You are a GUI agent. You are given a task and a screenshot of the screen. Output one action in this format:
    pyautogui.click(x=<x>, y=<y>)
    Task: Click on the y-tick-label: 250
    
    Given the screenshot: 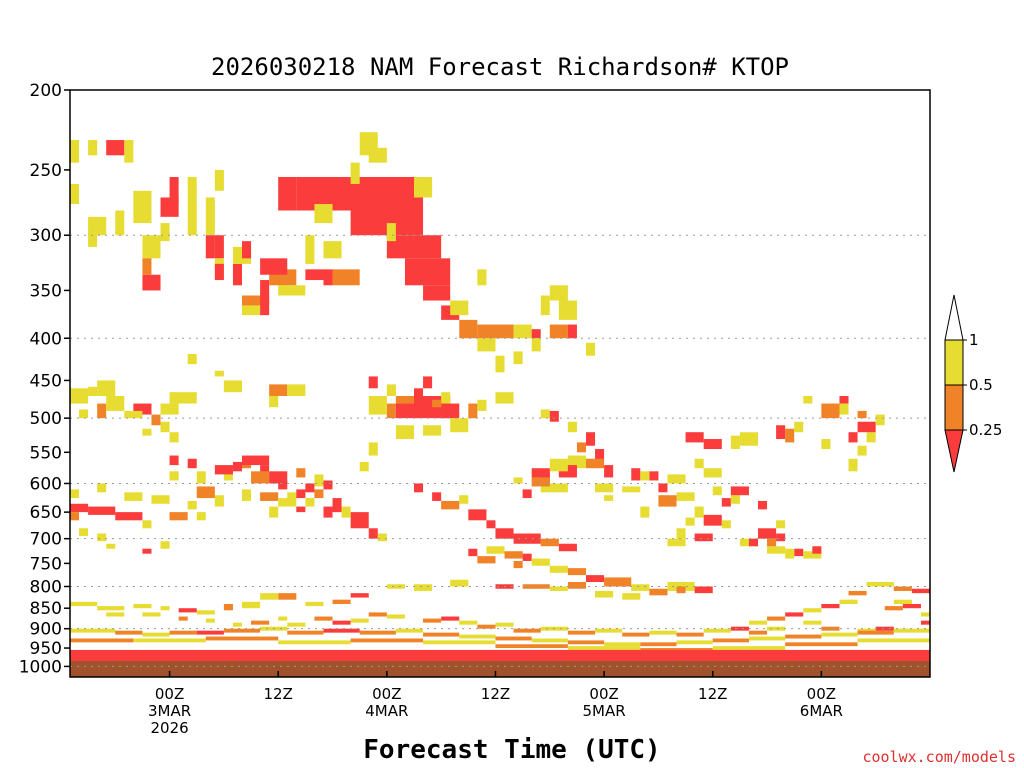 What is the action you would take?
    pyautogui.click(x=46, y=171)
    